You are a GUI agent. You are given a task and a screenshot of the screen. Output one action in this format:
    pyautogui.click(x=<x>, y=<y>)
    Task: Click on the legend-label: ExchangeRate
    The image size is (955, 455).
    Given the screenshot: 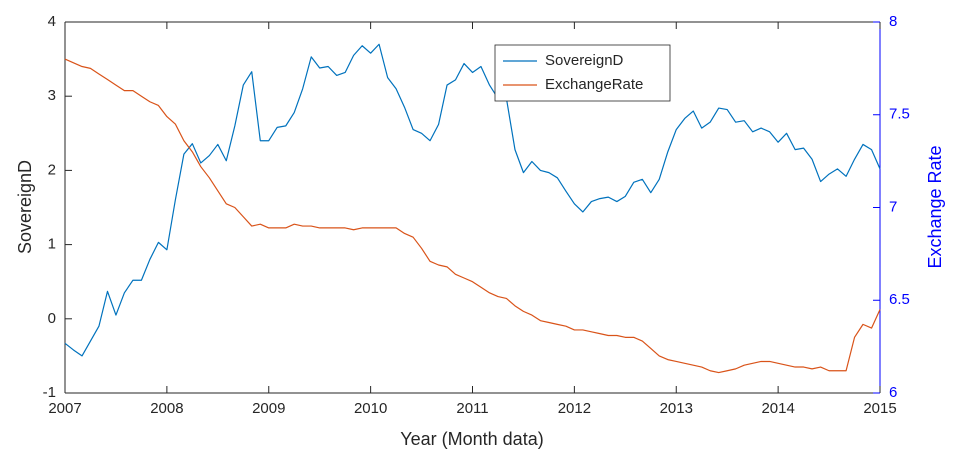 What is the action you would take?
    pyautogui.click(x=594, y=84)
    